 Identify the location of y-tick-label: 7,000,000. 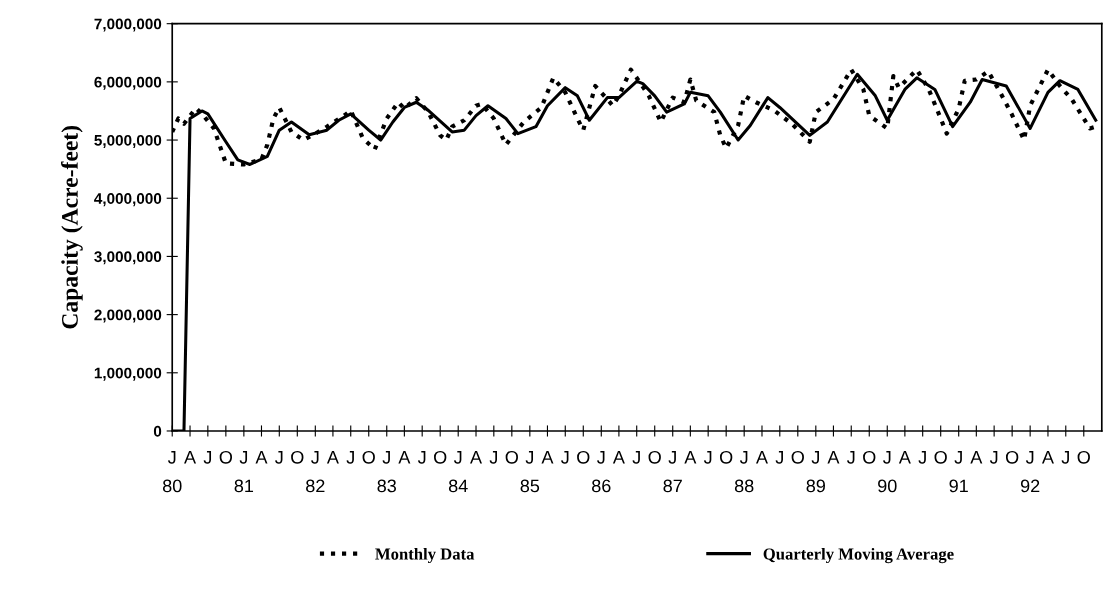
(128, 25).